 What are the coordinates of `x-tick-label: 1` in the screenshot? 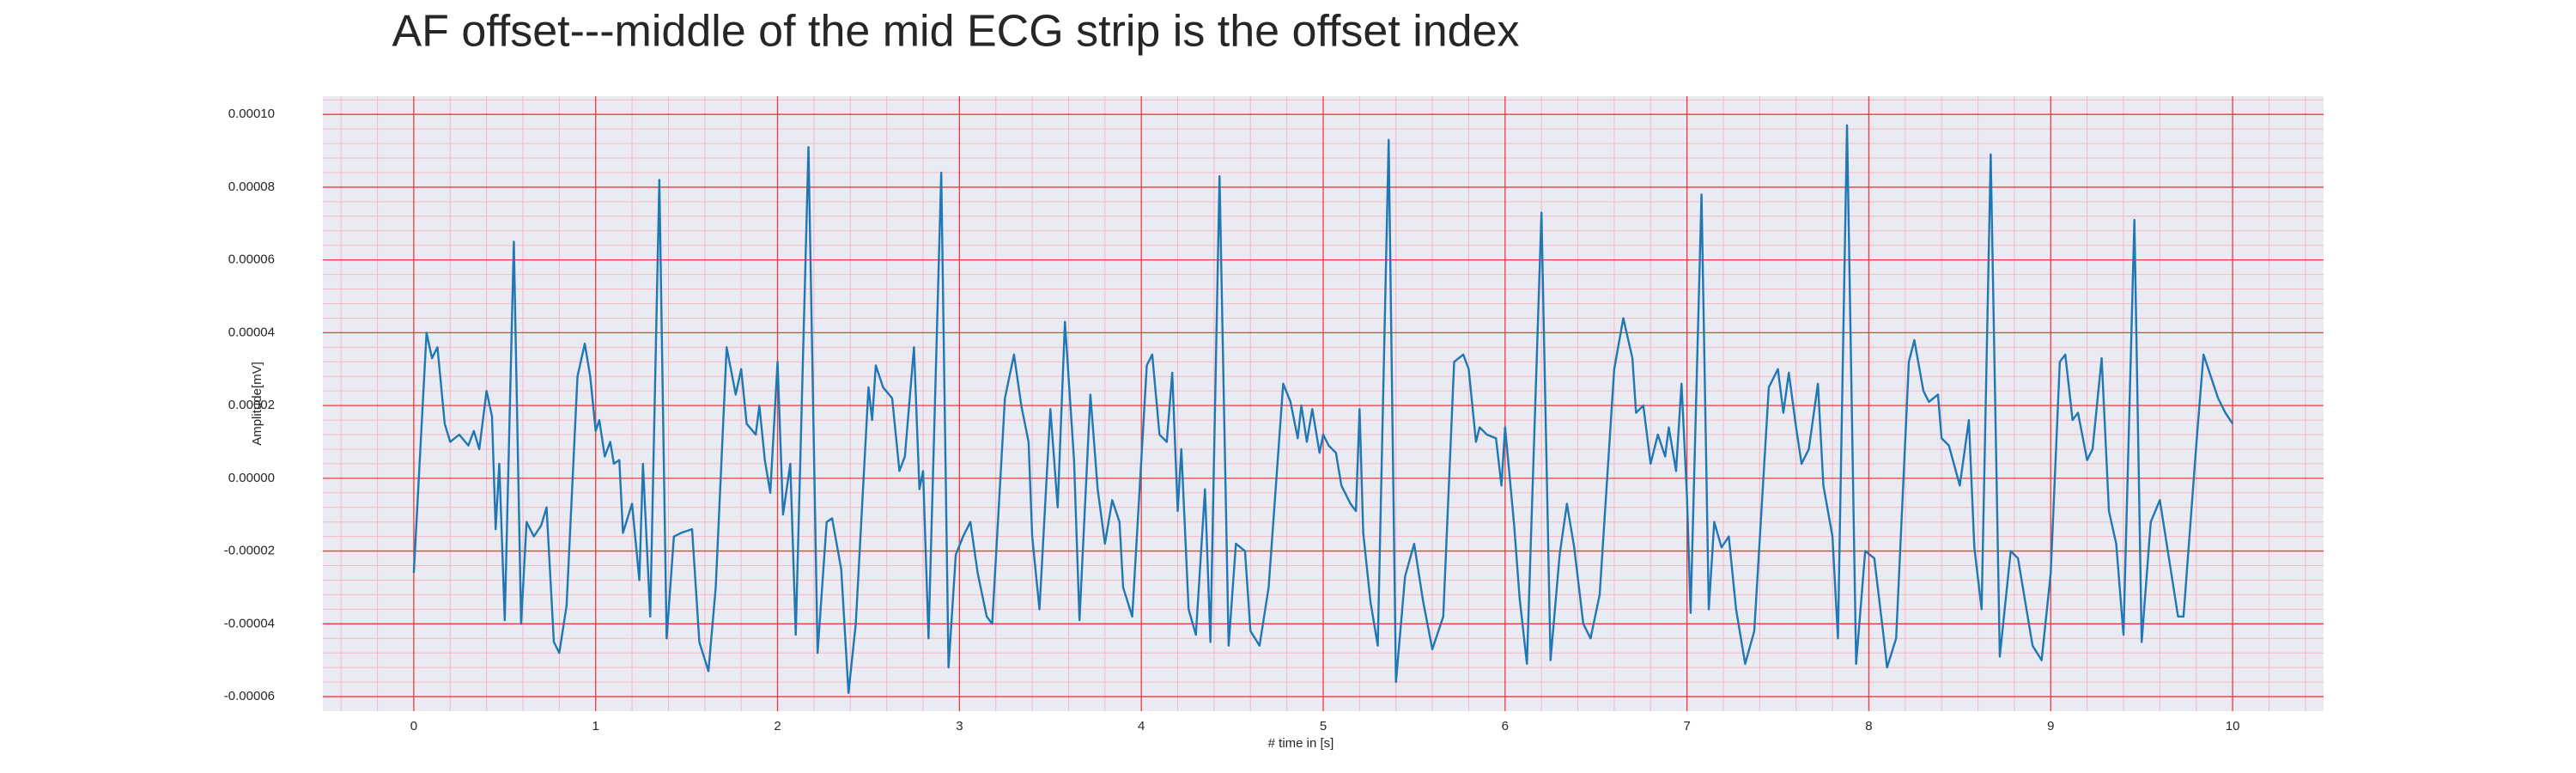 It's located at (596, 726).